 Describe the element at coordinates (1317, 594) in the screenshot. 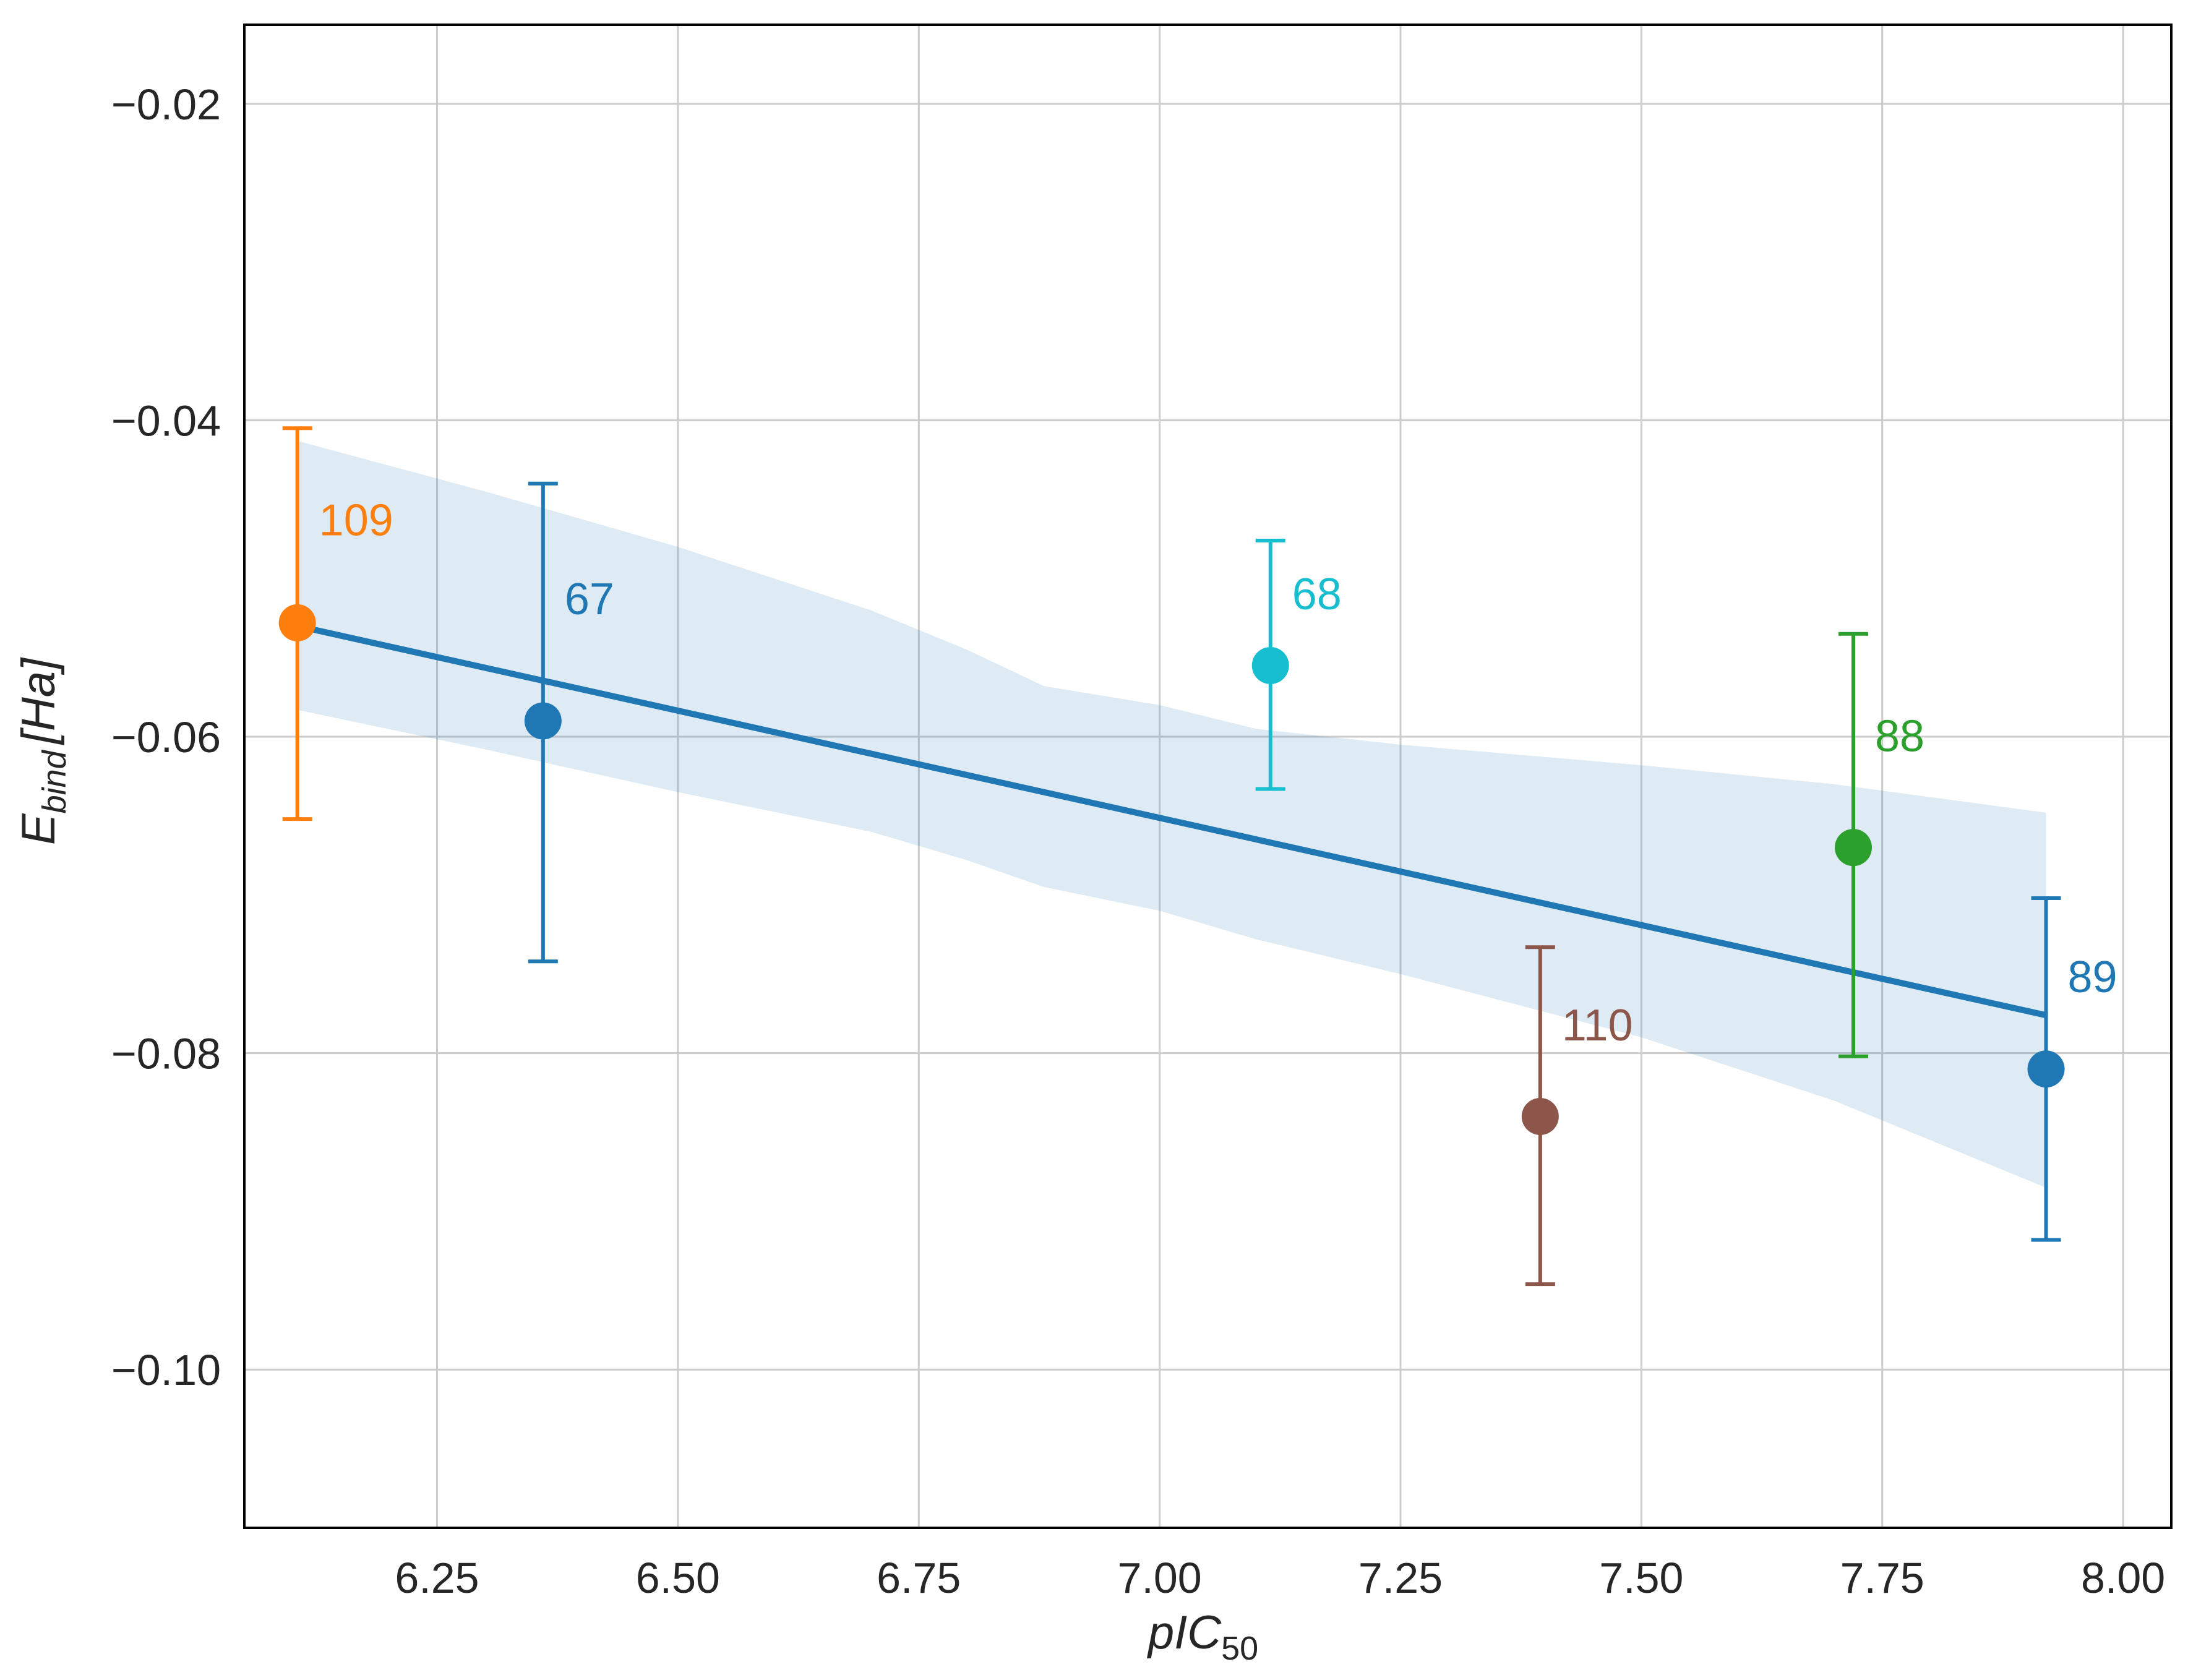

I see `point-label: 68` at that location.